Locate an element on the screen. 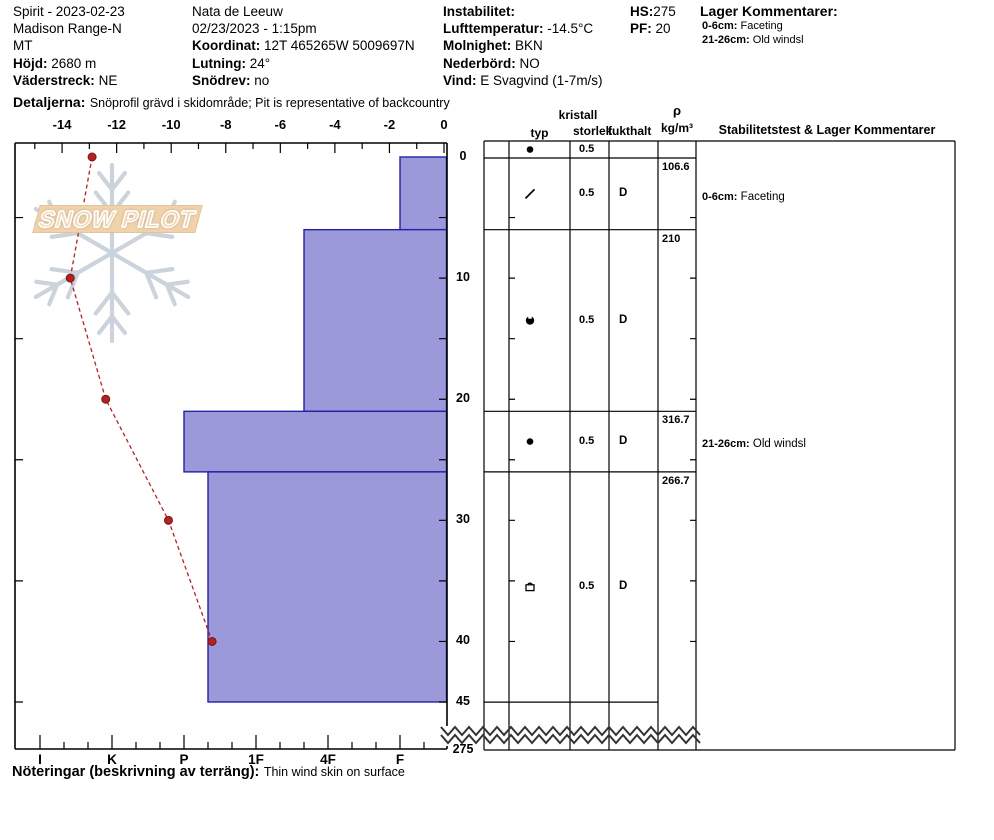  depth-axis-label: 30 is located at coordinates (463, 519).